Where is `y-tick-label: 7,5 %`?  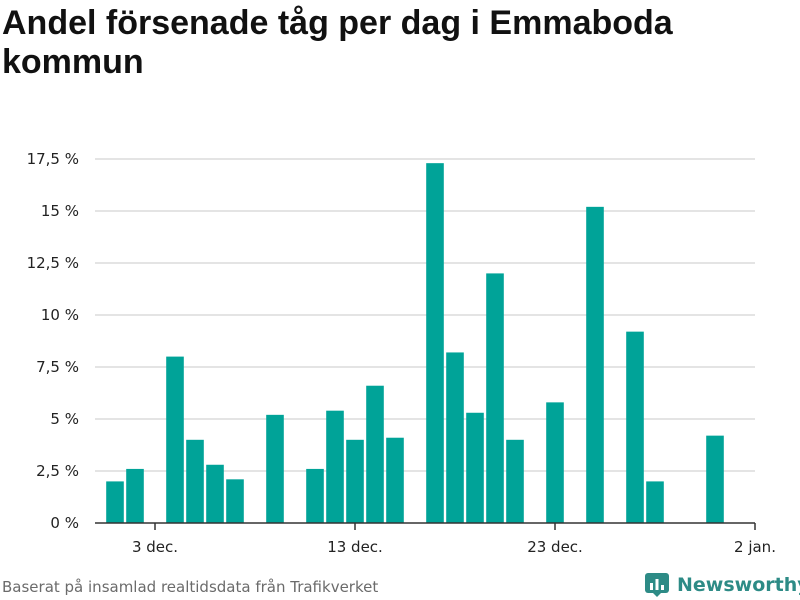
y-tick-label: 7,5 % is located at coordinates (57, 367).